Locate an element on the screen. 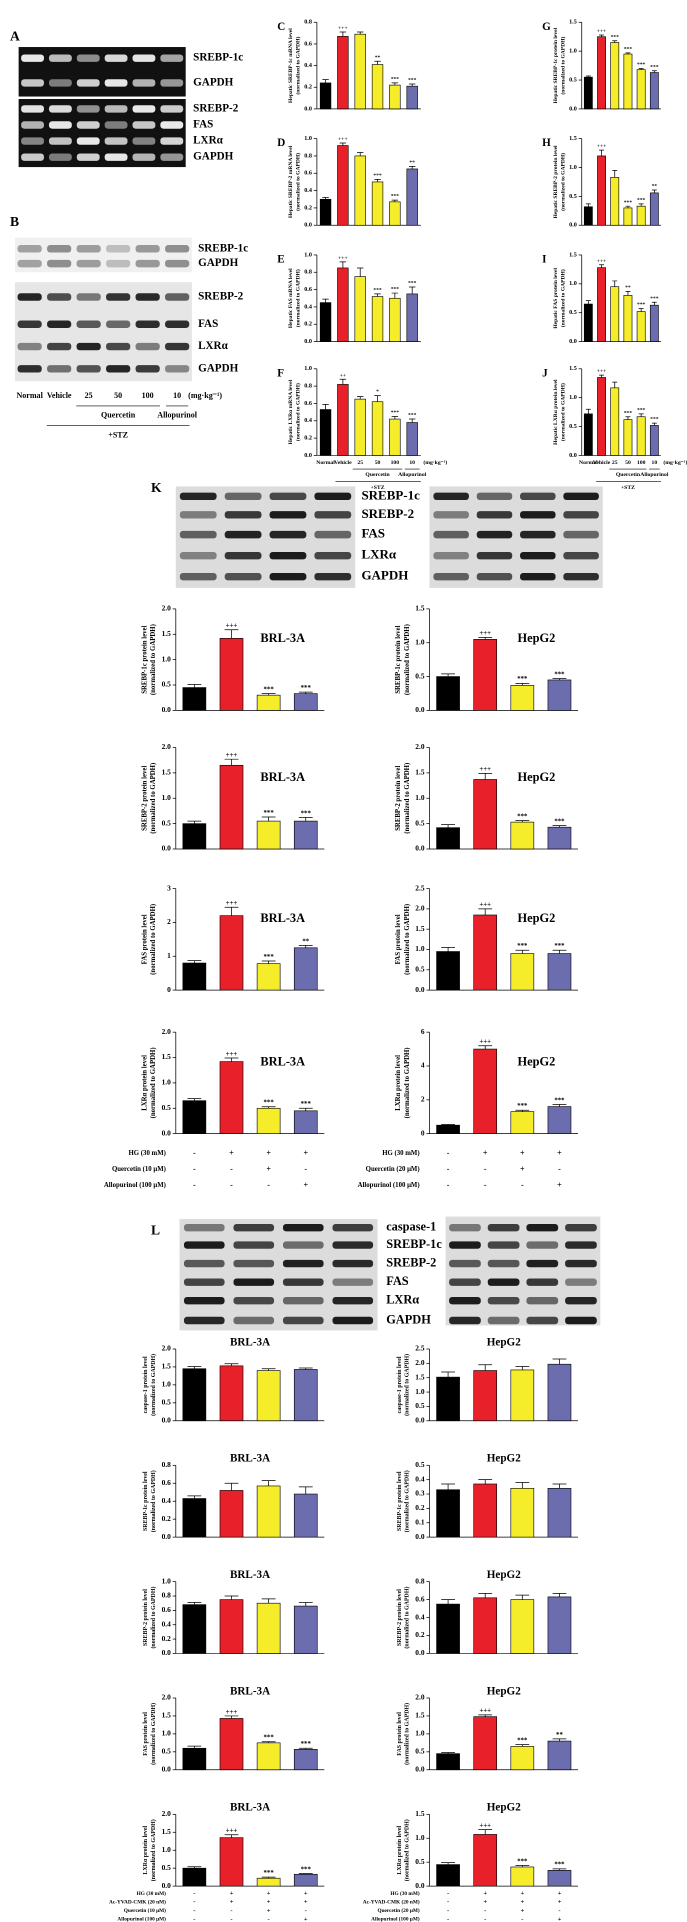 The height and width of the screenshot is (1922, 687). significance: ** is located at coordinates (305, 941).